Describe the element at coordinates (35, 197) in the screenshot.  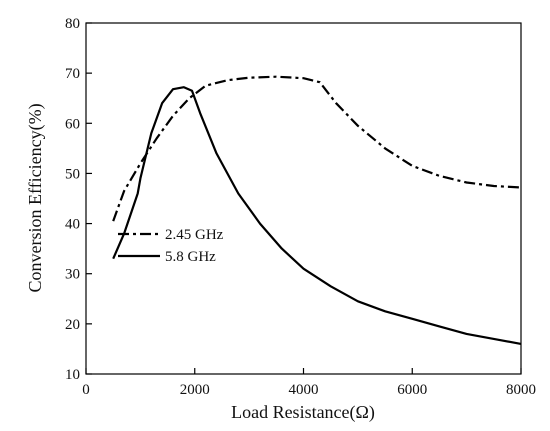
I see `y-axis-label: Conversion Efficiency(%)` at that location.